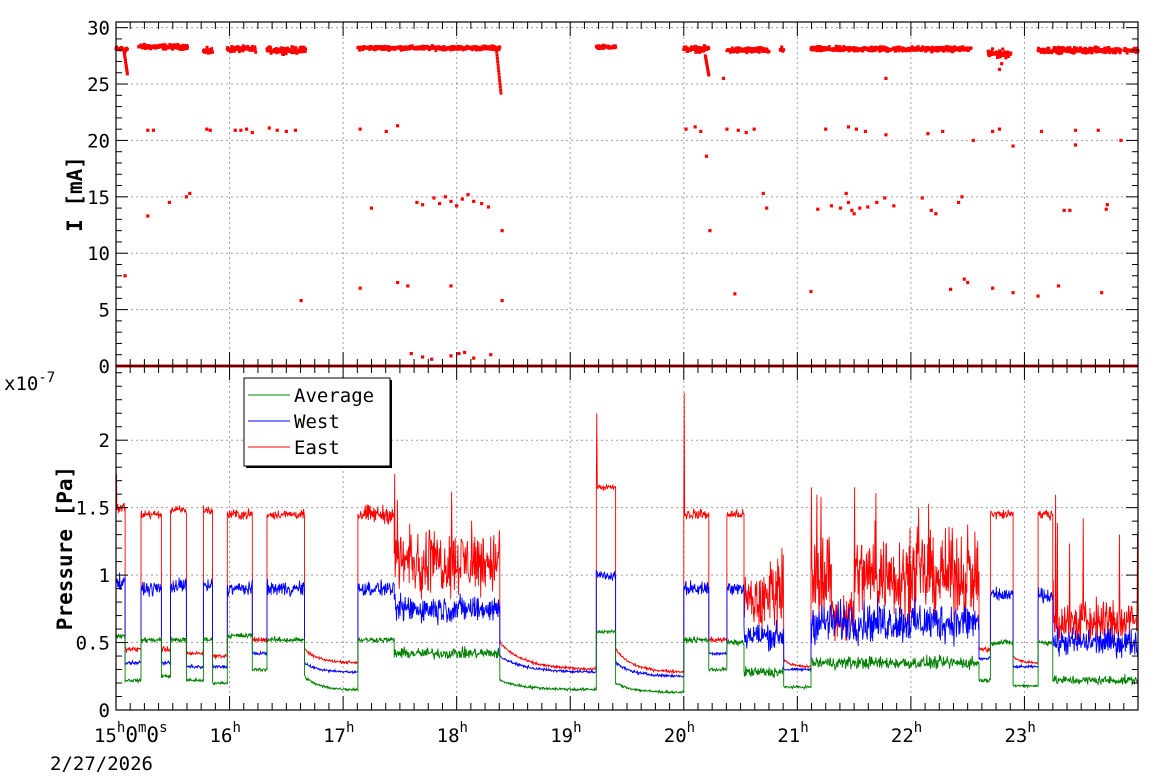 The height and width of the screenshot is (782, 1158). What do you see at coordinates (98, 198) in the screenshot?
I see `y-tick-label: 15` at bounding box center [98, 198].